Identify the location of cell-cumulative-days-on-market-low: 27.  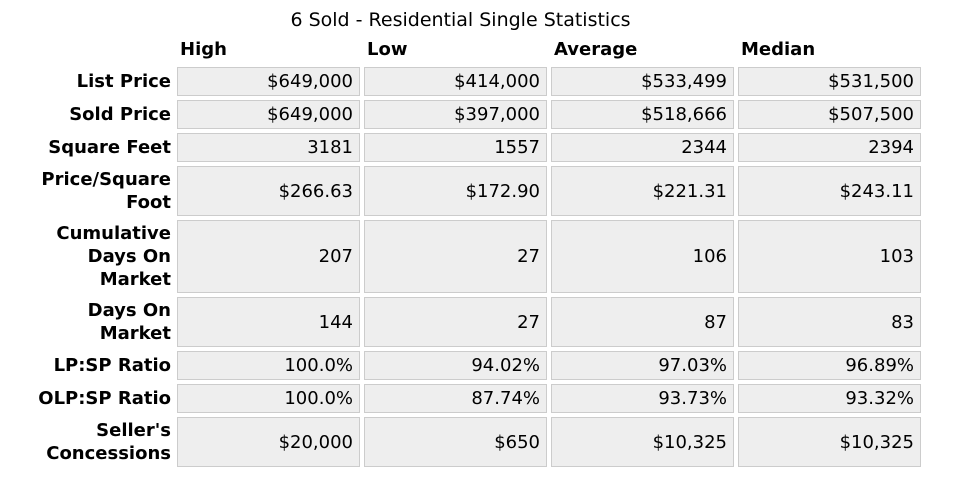
(455, 256).